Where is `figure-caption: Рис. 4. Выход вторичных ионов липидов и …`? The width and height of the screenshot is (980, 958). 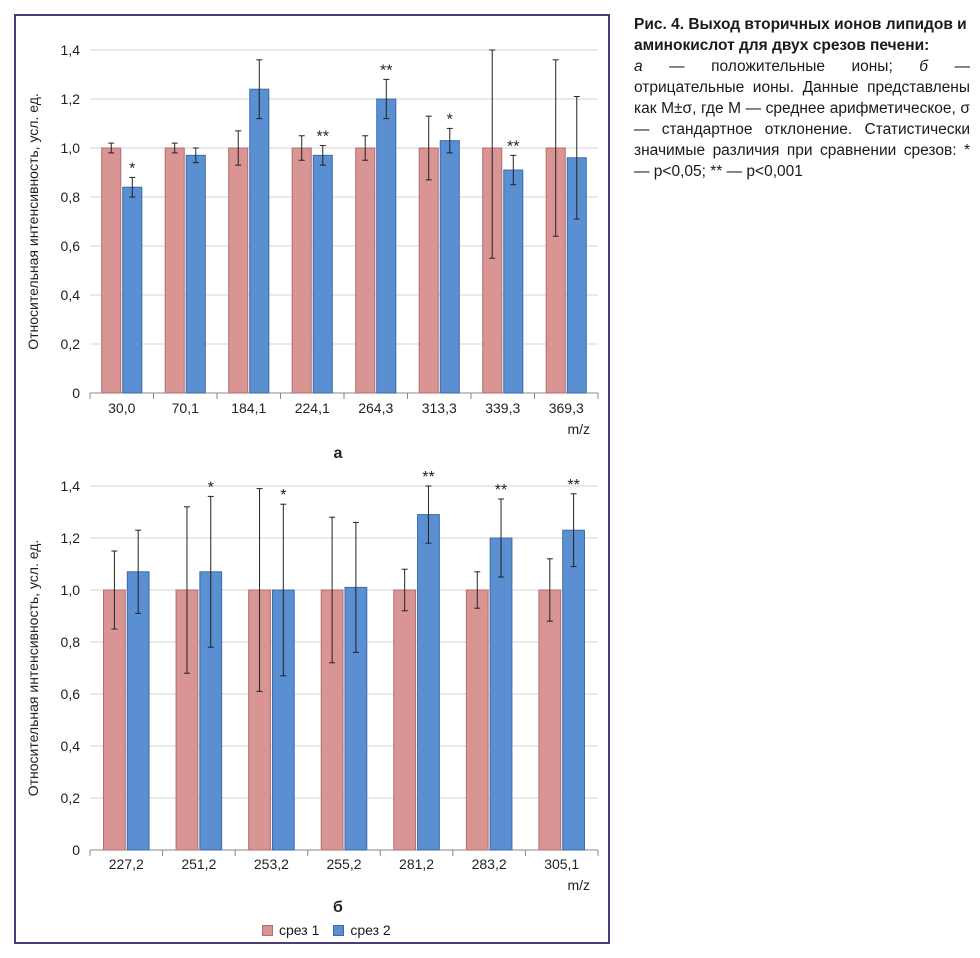
figure-caption: Рис. 4. Выход вторичных ионов липидов и … is located at coordinates (802, 98).